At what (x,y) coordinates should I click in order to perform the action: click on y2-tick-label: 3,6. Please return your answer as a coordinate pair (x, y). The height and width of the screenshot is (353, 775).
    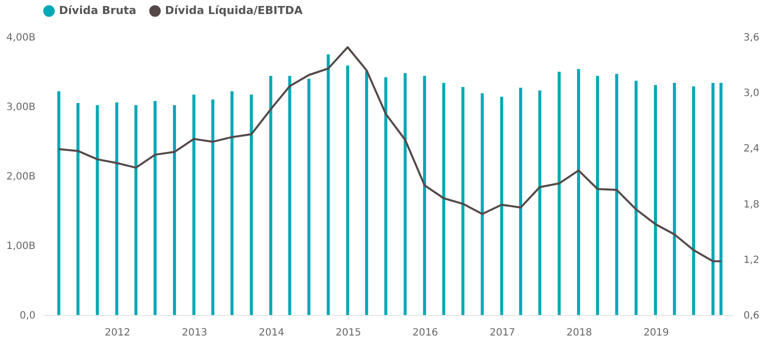
    Looking at the image, I should click on (752, 38).